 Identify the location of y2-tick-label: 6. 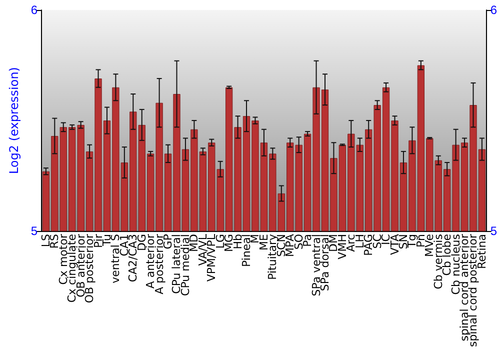
(494, 10).